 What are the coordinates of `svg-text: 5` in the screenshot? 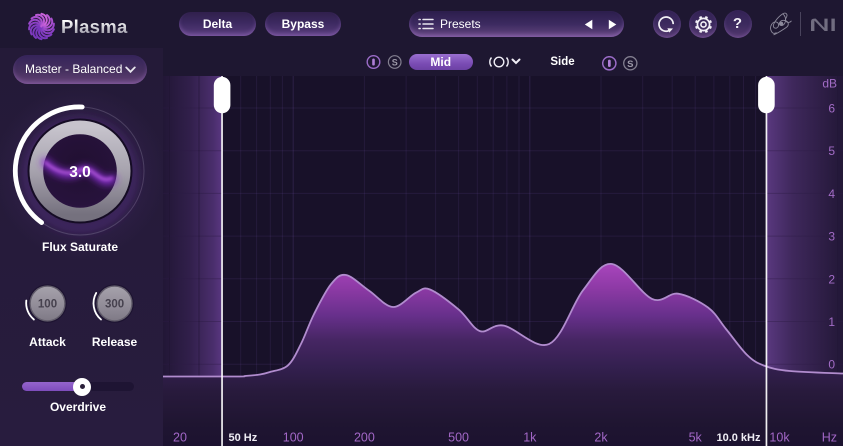 It's located at (831, 151).